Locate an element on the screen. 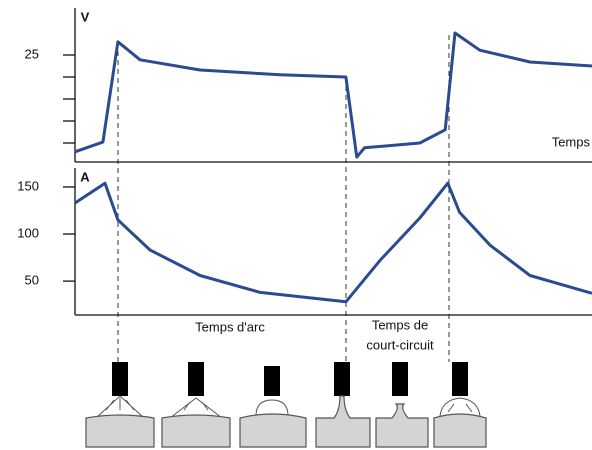 The image size is (592, 450). arc-time-label: Temps d'arc is located at coordinates (230, 326).